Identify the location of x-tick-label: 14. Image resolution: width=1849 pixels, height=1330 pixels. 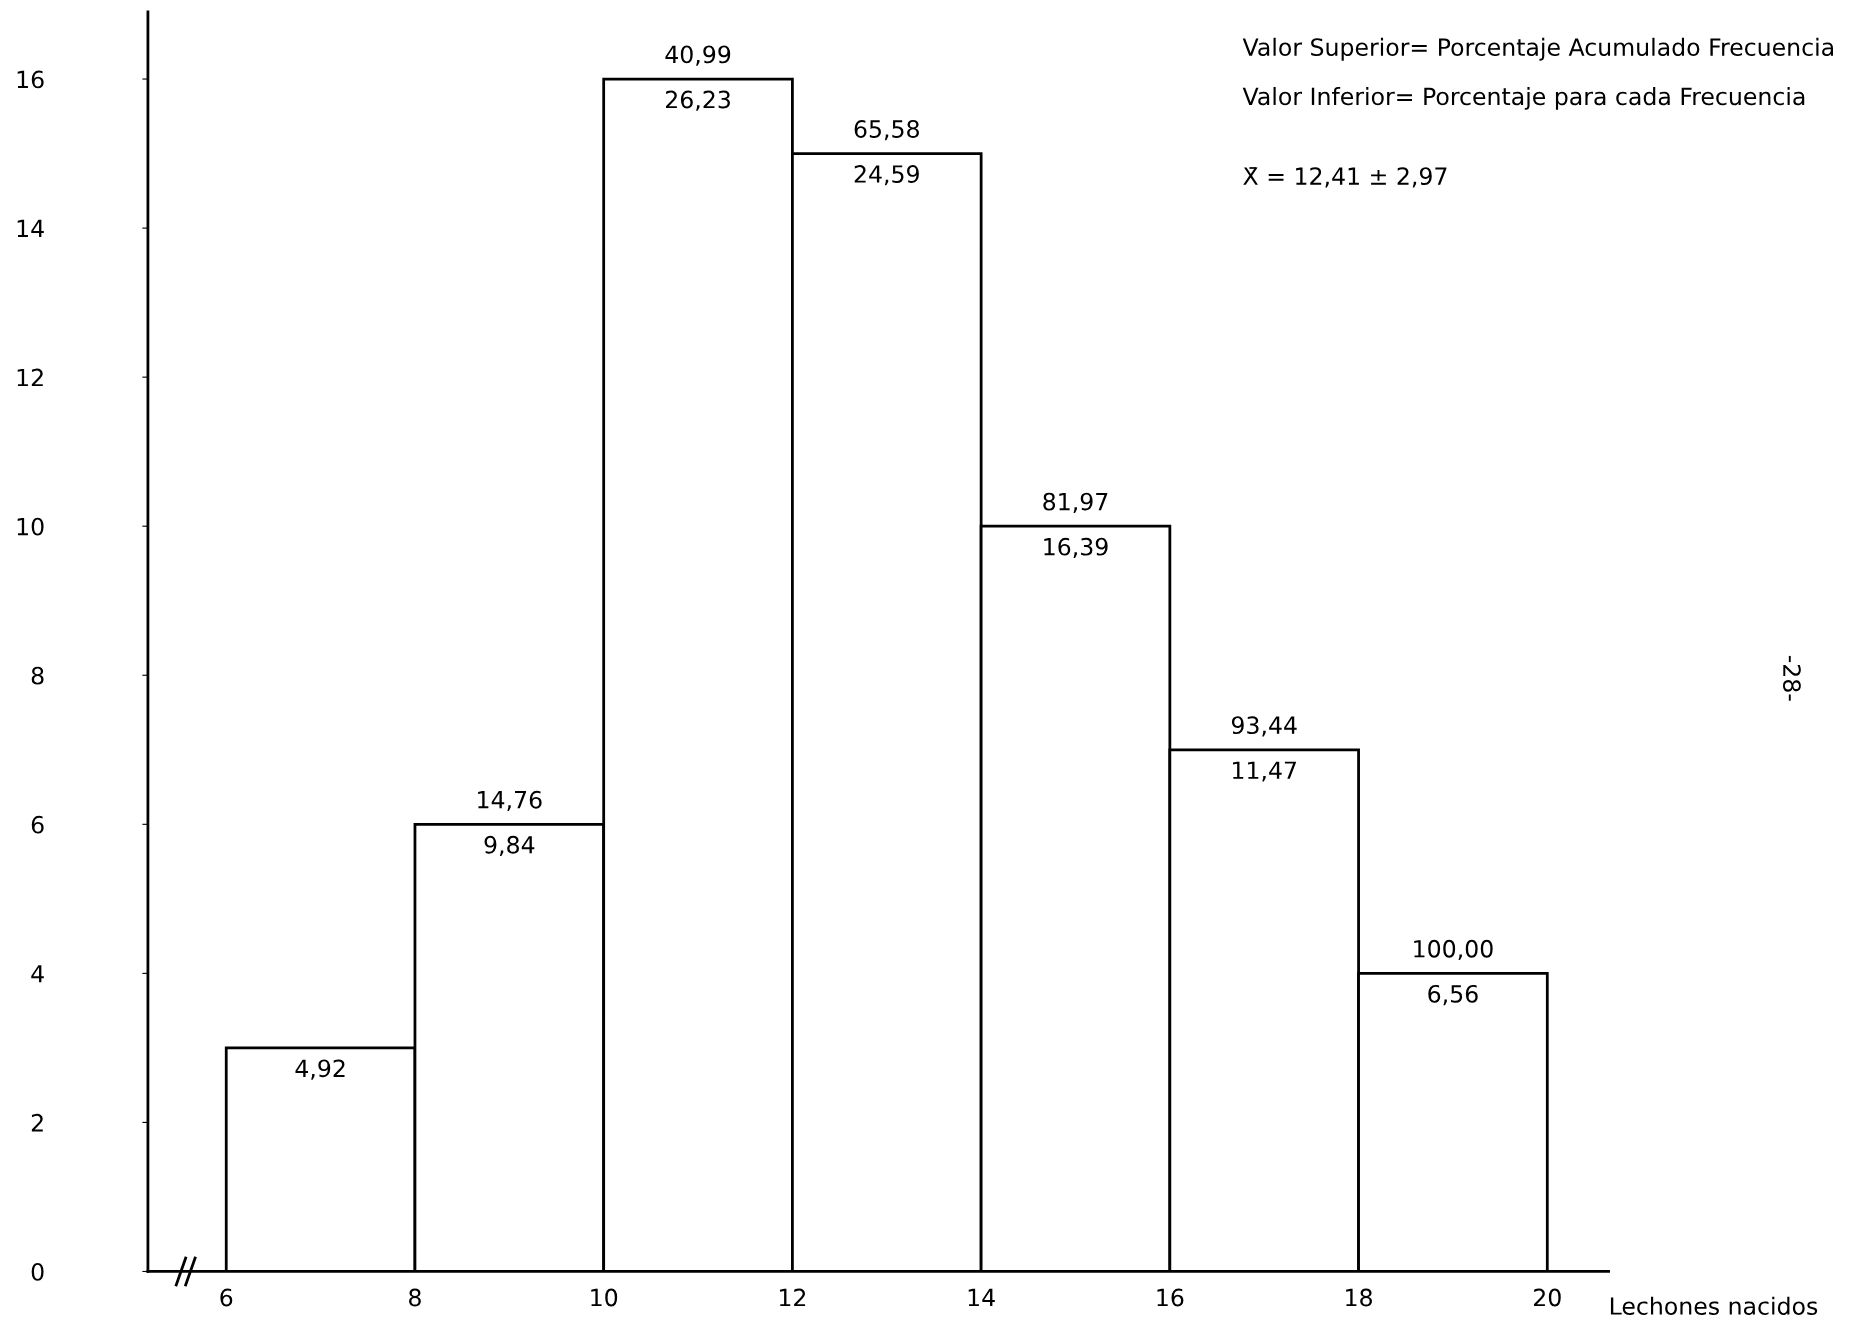
(981, 1297).